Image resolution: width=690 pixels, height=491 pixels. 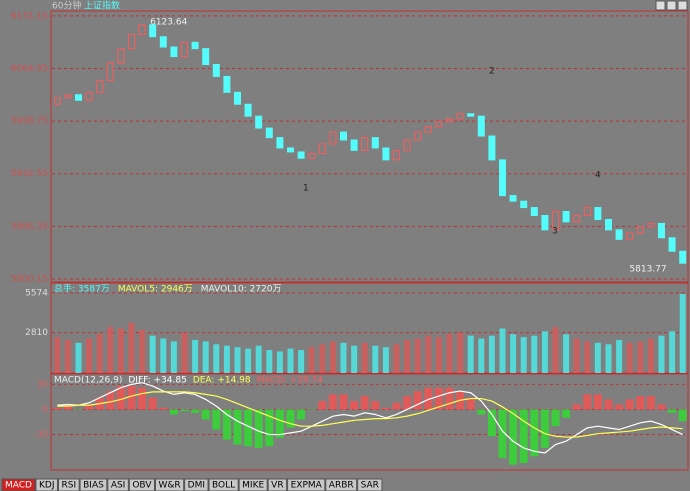 I want to click on tab: SAR, so click(x=370, y=484).